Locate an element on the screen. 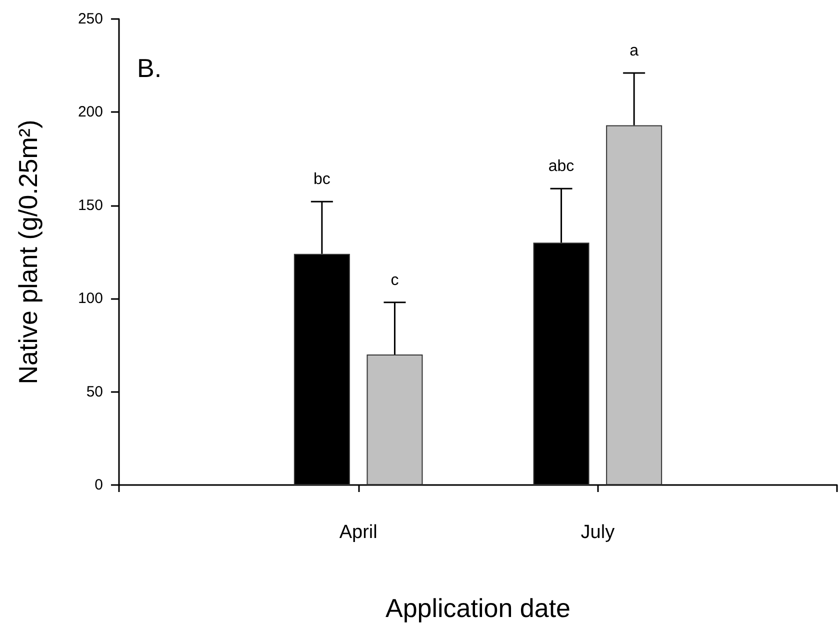  y-tick-label: 0 is located at coordinates (98, 485).